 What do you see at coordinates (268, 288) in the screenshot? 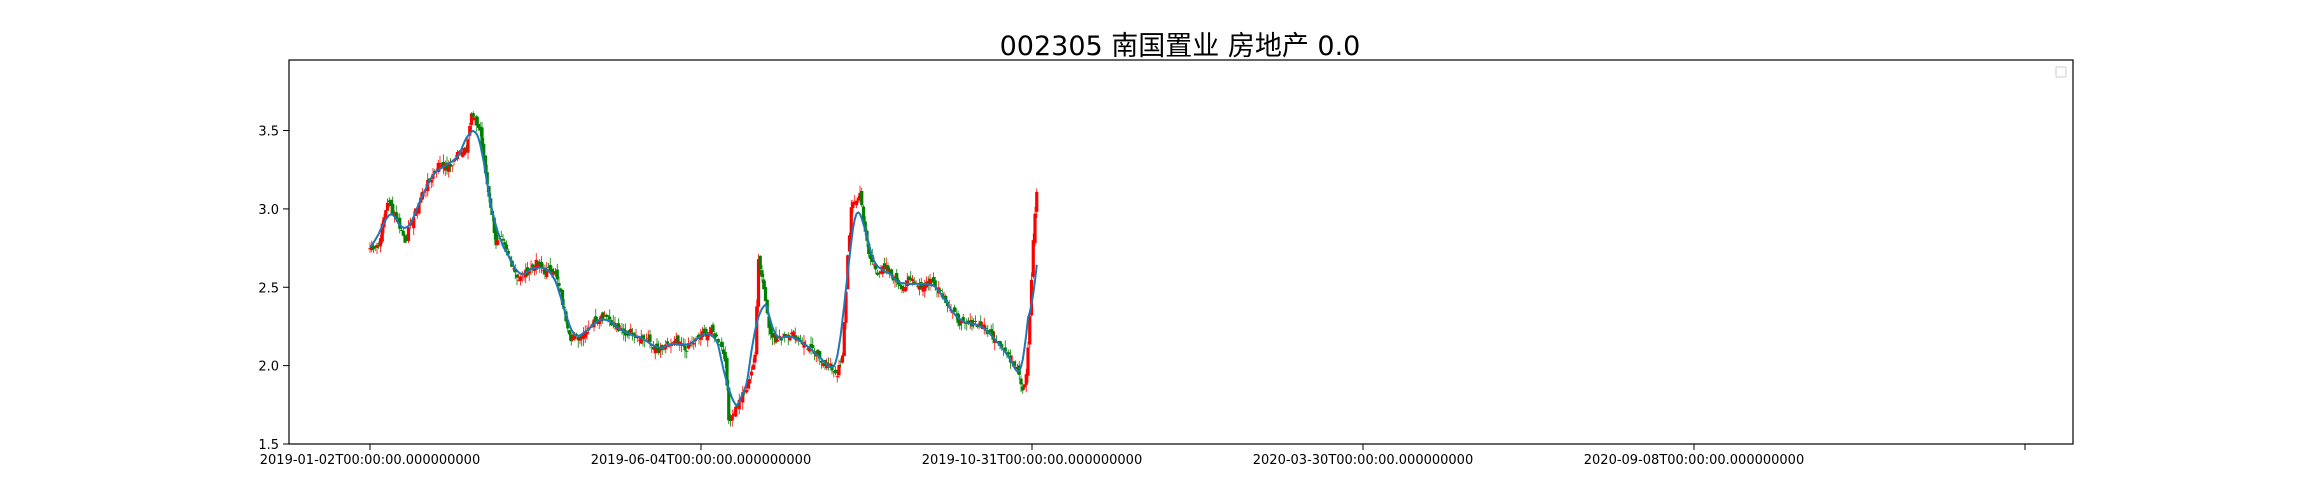
I see `y-tick-label: 2.5` at bounding box center [268, 288].